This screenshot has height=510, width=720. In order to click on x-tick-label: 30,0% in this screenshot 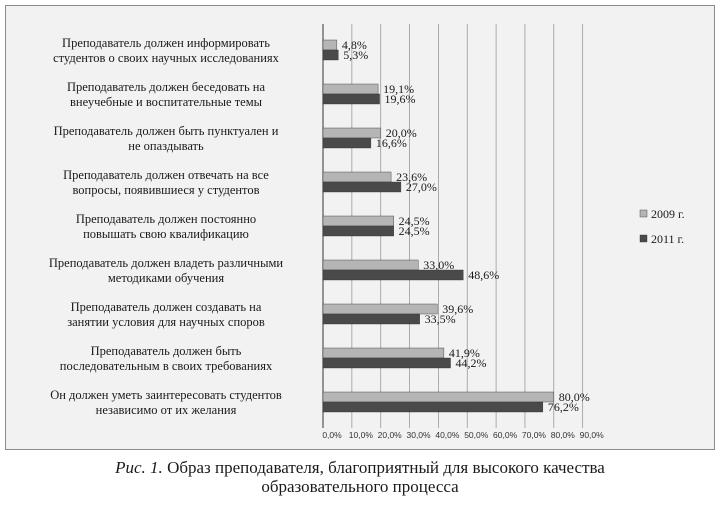, I will do `click(418, 435)`.